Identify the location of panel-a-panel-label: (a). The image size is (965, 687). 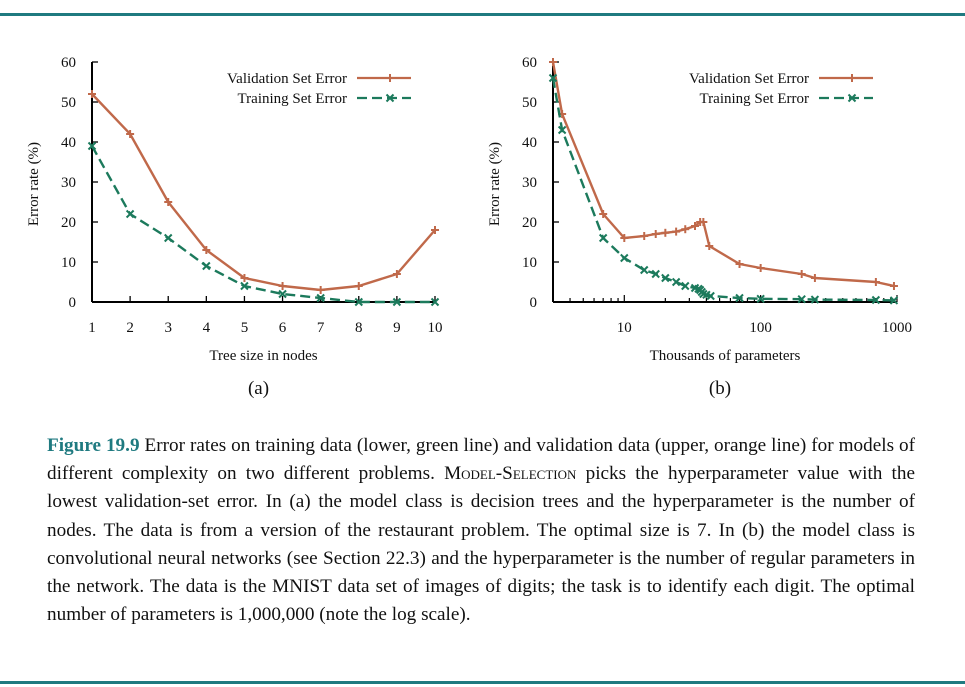
(258, 388).